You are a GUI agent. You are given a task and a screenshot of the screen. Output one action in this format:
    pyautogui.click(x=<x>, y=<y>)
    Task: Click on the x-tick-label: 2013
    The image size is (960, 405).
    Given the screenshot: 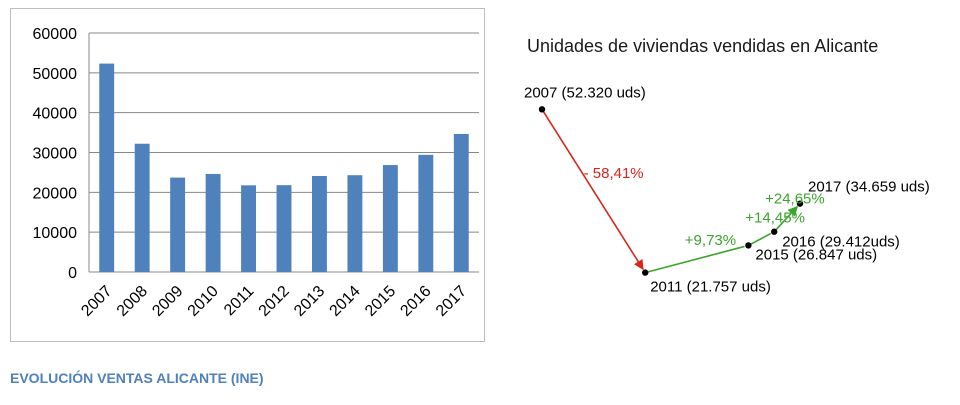 What is the action you would take?
    pyautogui.click(x=309, y=301)
    